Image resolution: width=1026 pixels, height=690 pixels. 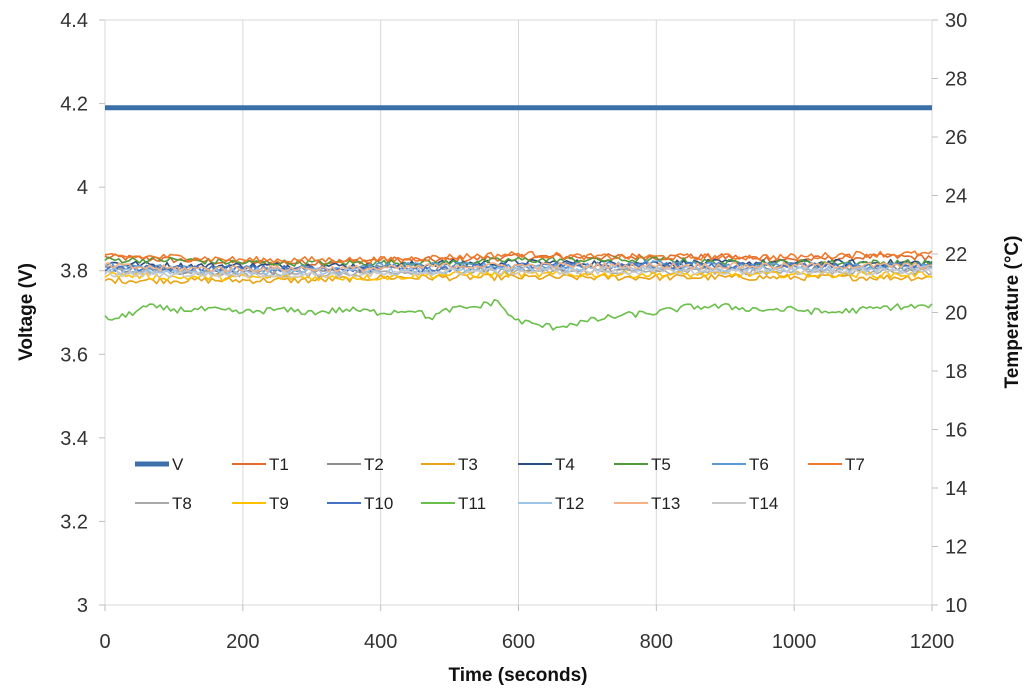 What do you see at coordinates (661, 464) in the screenshot?
I see `legend-label-t5: T5` at bounding box center [661, 464].